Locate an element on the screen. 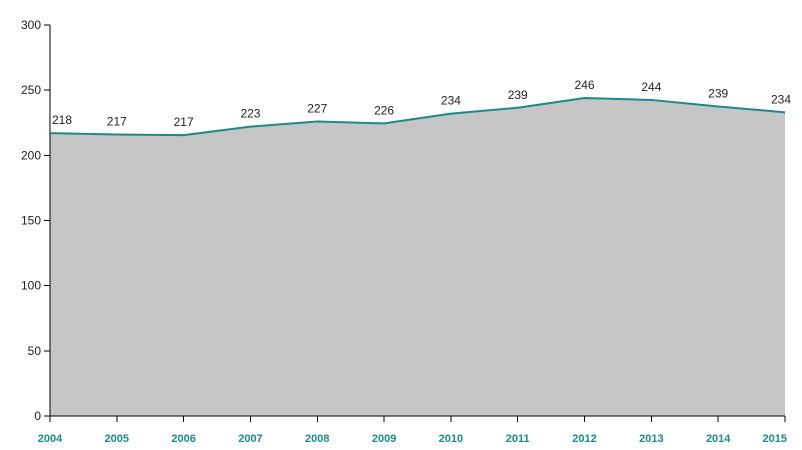 This screenshot has width=802, height=450. line-layer is located at coordinates (417, 116).